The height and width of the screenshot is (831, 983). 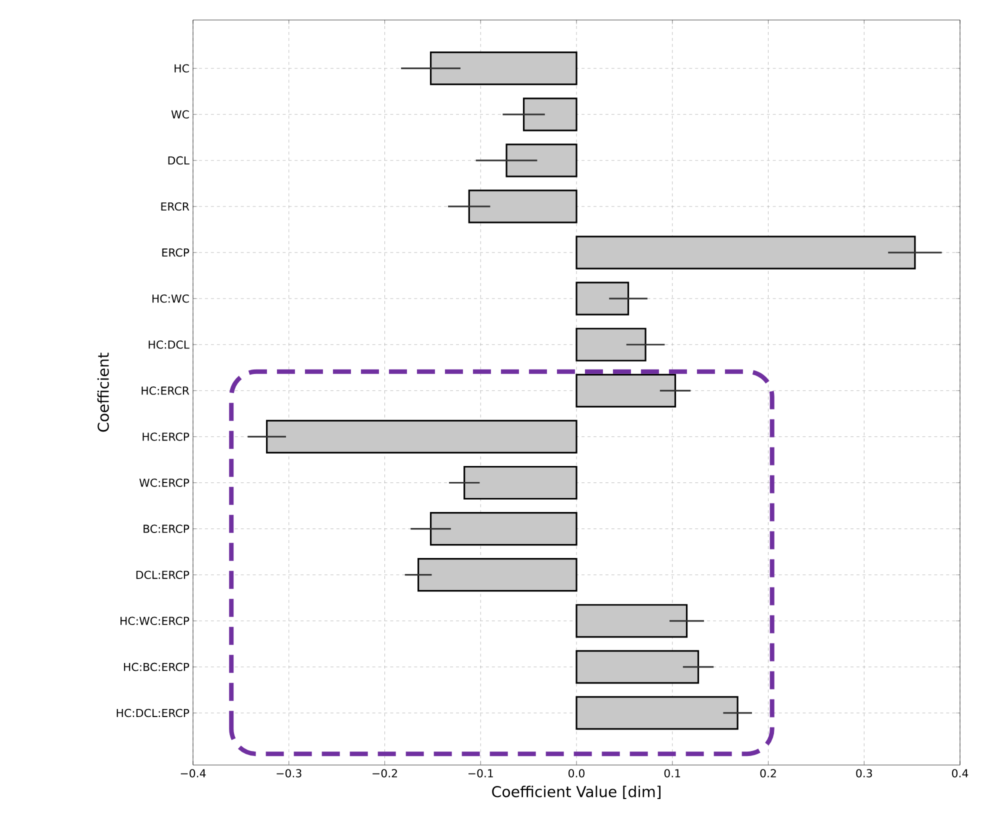 What do you see at coordinates (672, 773) in the screenshot?
I see `x-tick-label: 0.1` at bounding box center [672, 773].